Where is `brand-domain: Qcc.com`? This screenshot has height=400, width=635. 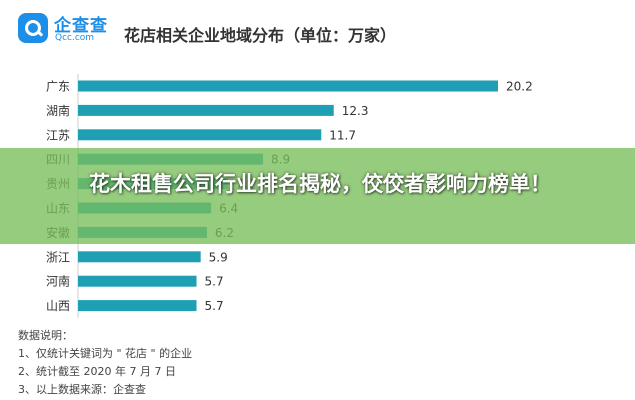
brand-domain: Qcc.com is located at coordinates (75, 38).